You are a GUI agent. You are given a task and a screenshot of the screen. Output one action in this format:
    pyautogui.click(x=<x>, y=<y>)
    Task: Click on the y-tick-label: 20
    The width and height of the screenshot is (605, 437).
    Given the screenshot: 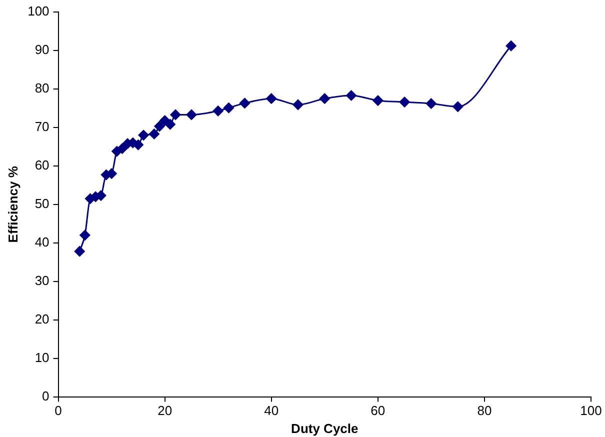 What is the action you would take?
    pyautogui.click(x=42, y=318)
    